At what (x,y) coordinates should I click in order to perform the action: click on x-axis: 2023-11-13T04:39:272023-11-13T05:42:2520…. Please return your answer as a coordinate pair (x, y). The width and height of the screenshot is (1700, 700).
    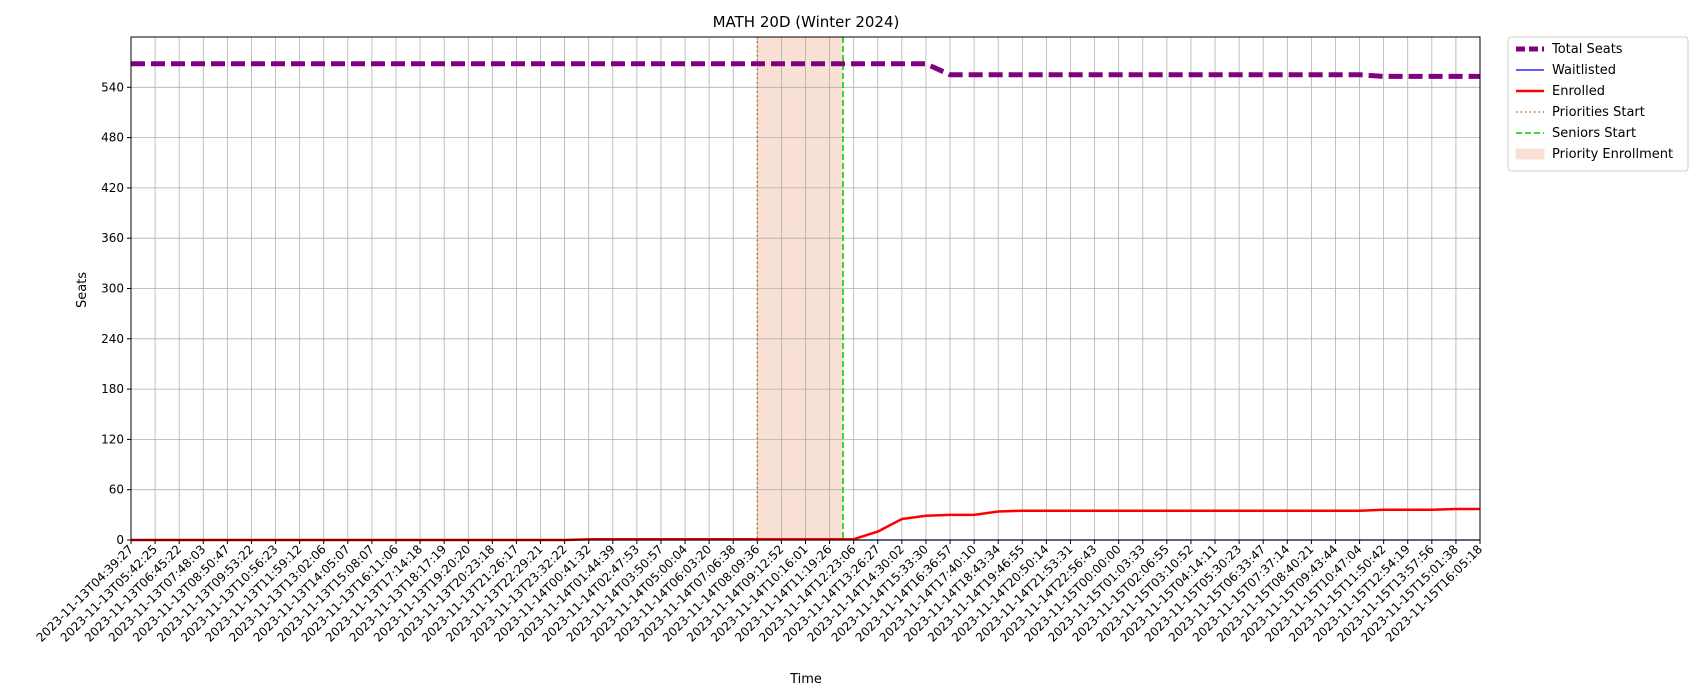
    Looking at the image, I should click on (759, 592).